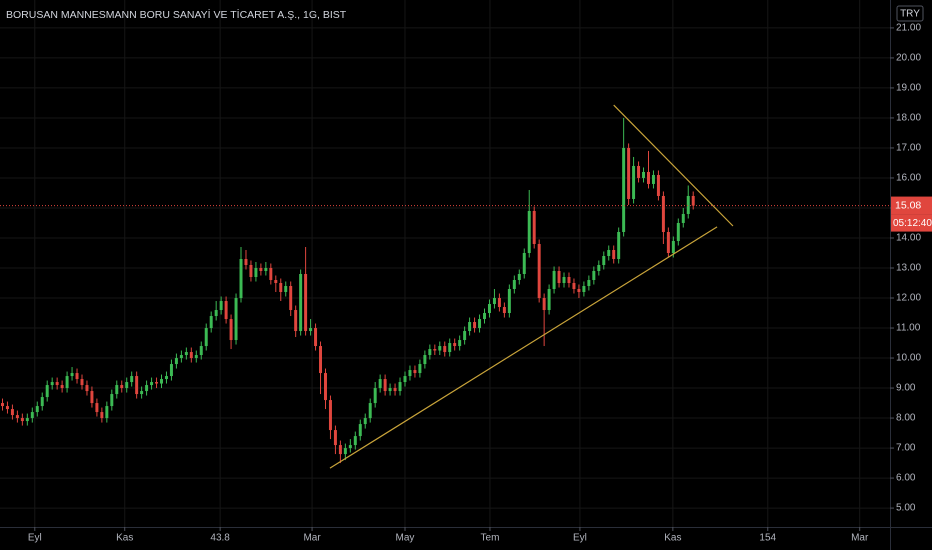  Describe the element at coordinates (908, 358) in the screenshot. I see `y-tick-label: 10.00` at that location.